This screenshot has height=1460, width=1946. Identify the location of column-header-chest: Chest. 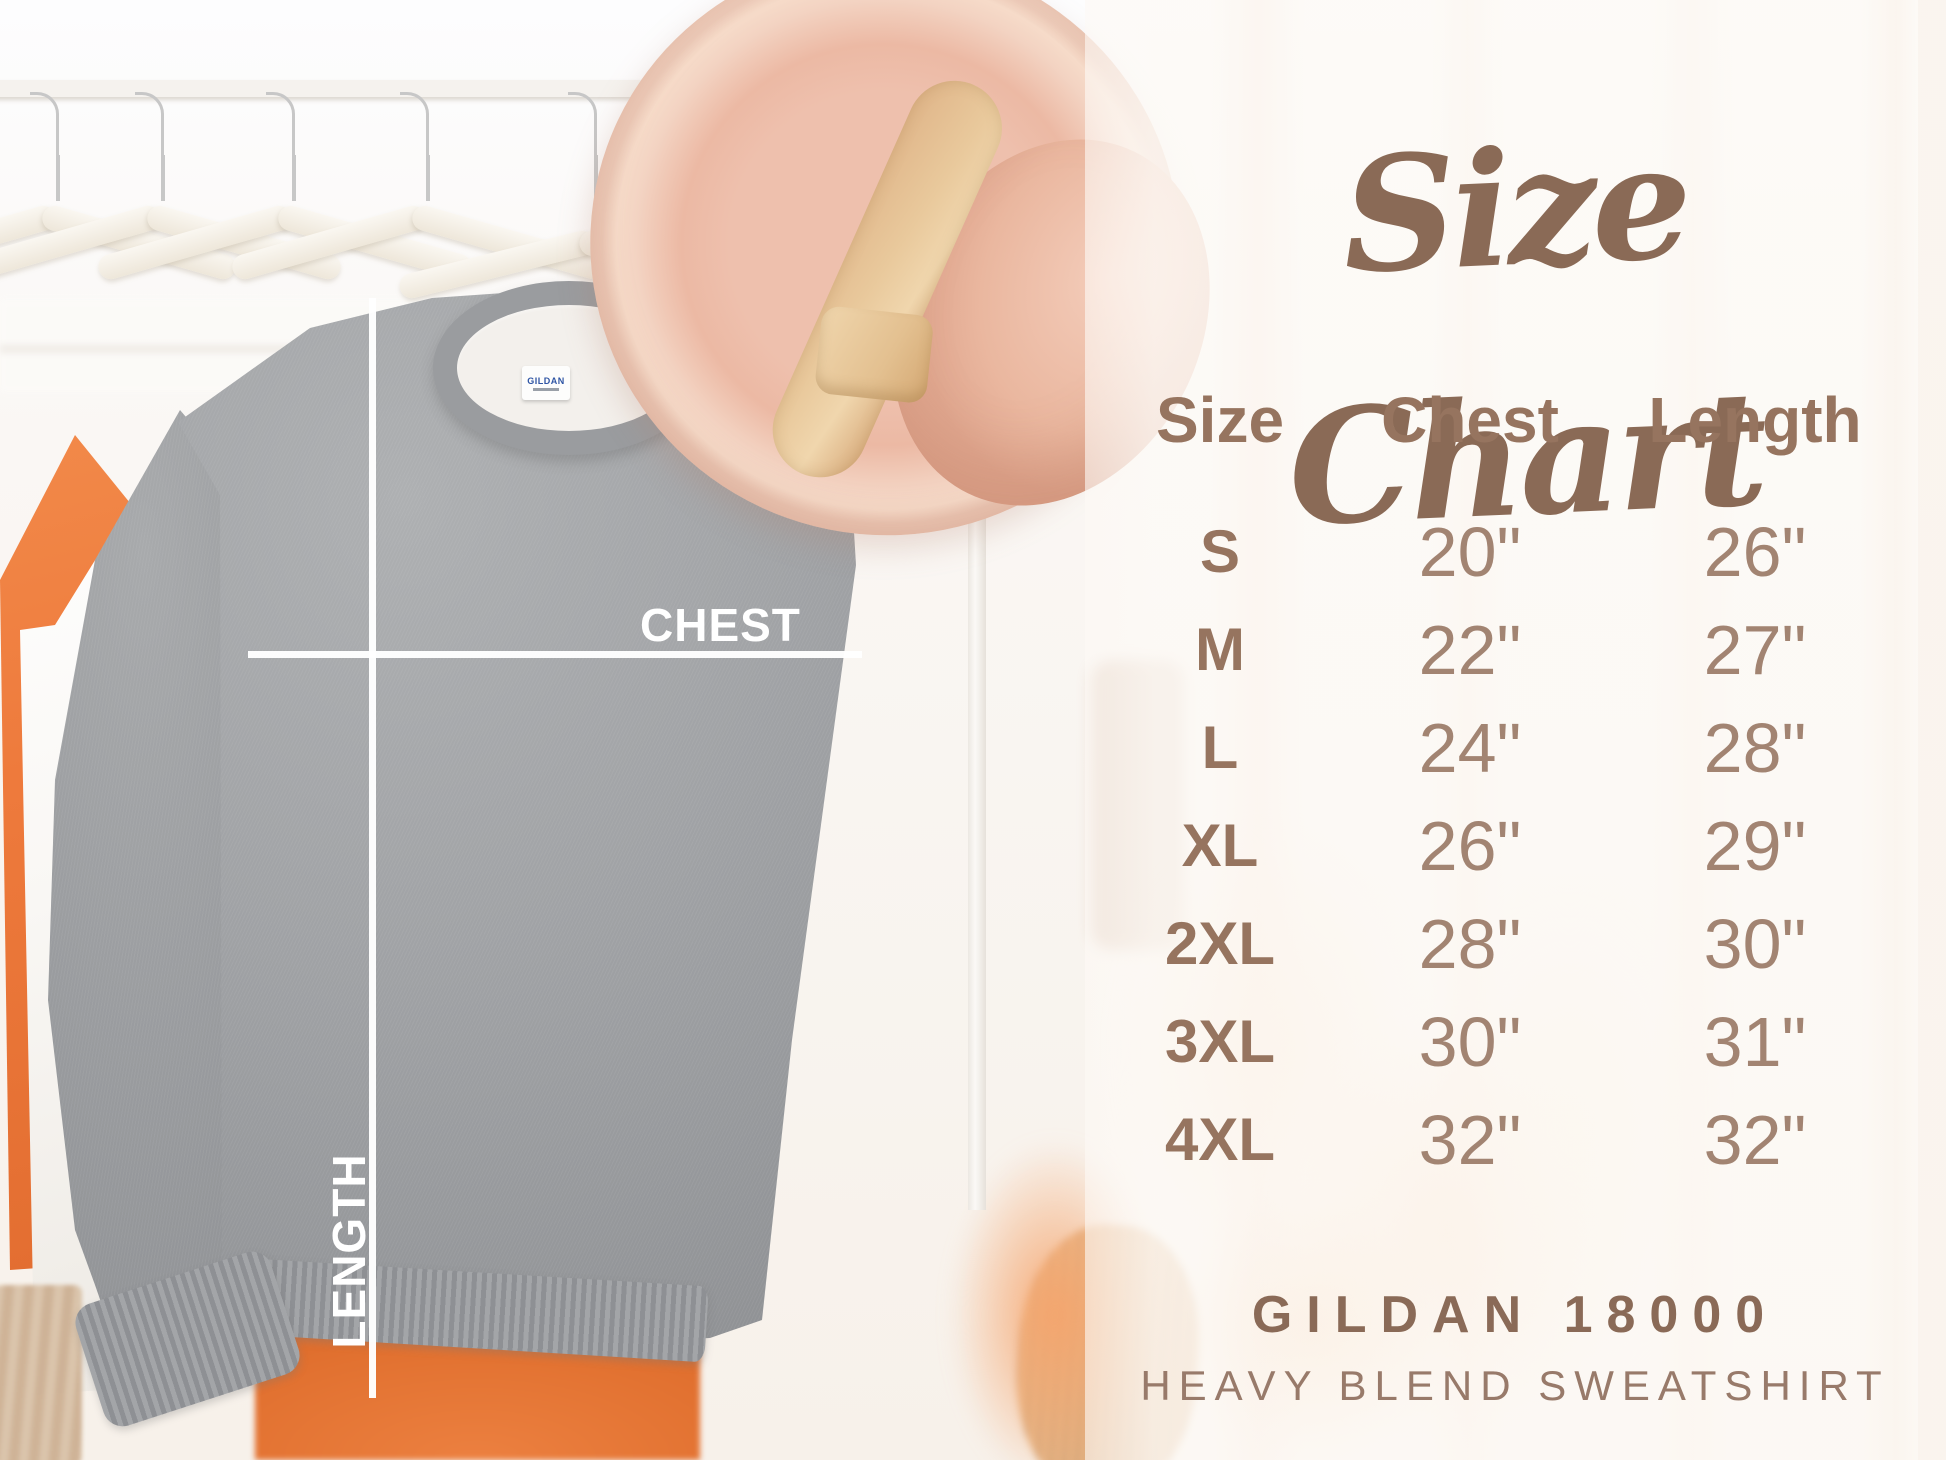
(1470, 420).